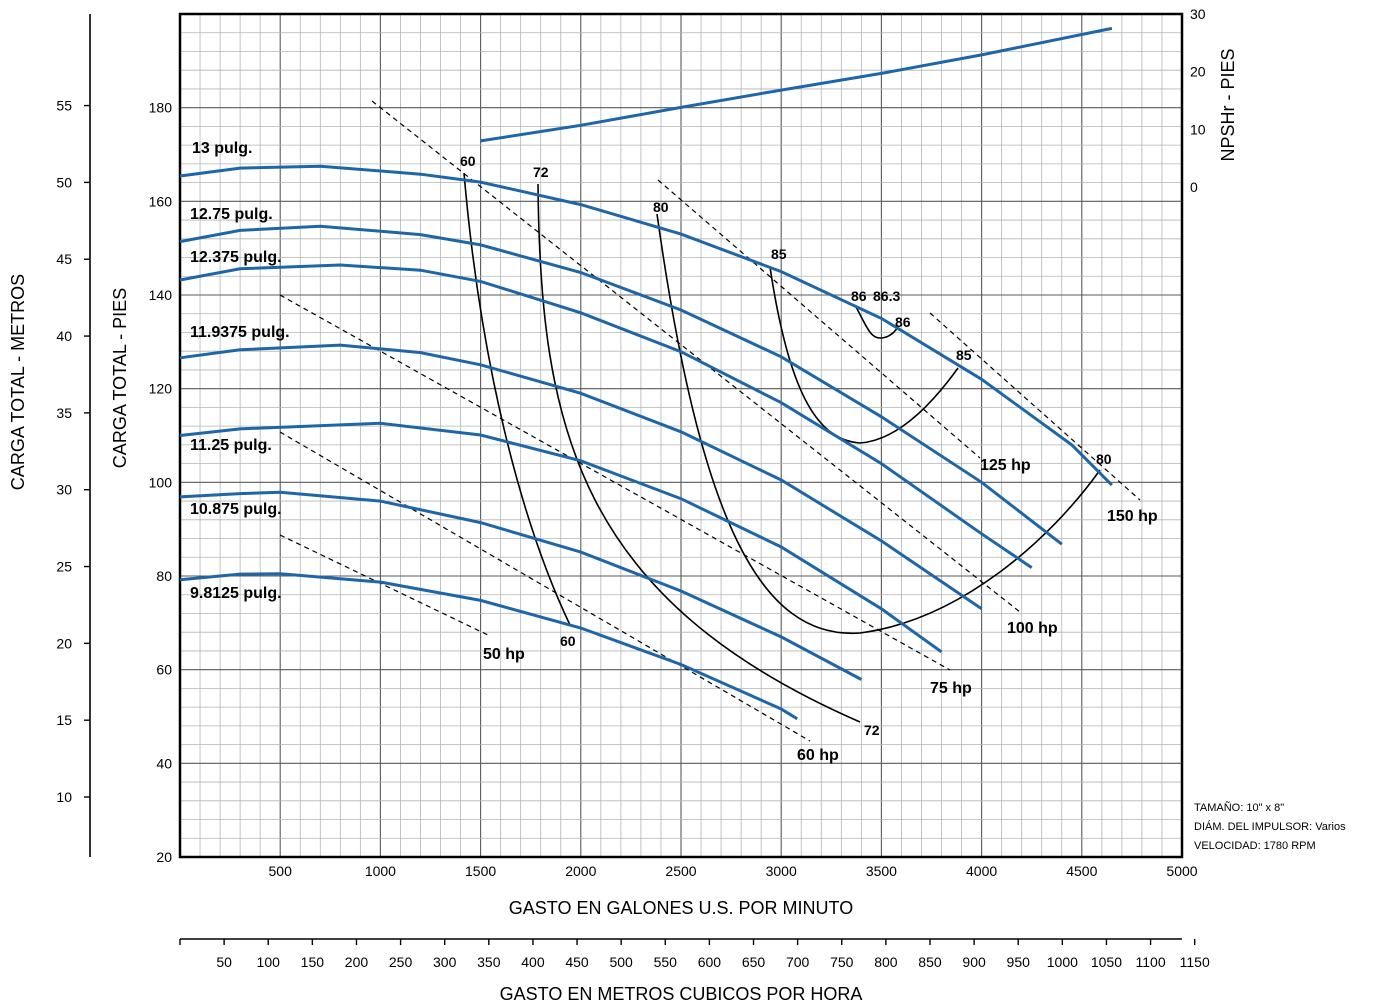  What do you see at coordinates (1195, 962) in the screenshot?
I see `x2-tick-label: 1150` at bounding box center [1195, 962].